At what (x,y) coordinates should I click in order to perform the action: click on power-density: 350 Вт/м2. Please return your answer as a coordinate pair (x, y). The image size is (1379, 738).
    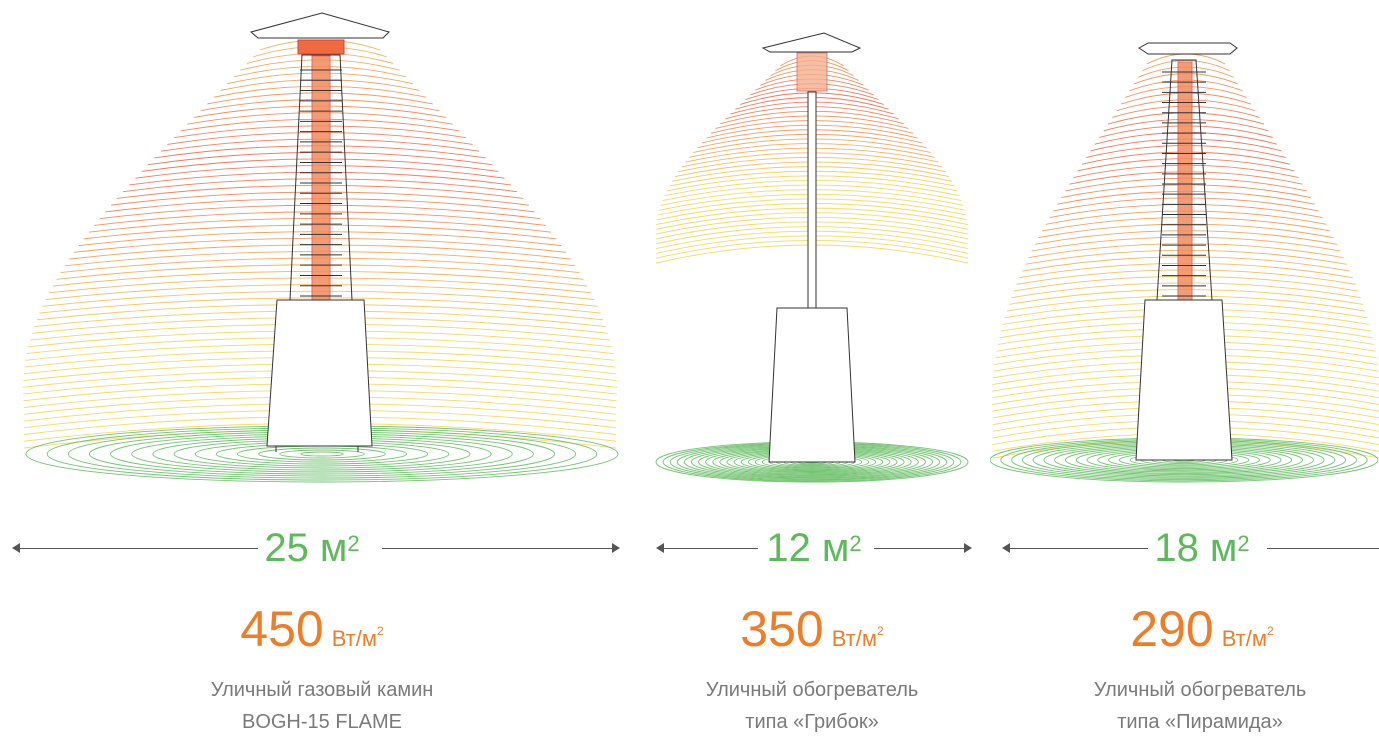
    Looking at the image, I should click on (812, 629).